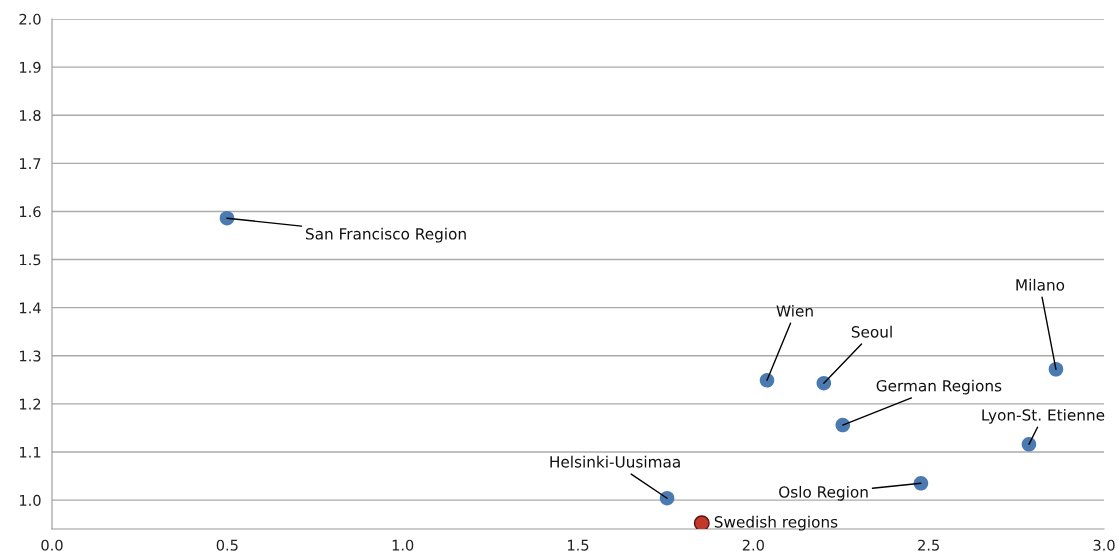  What do you see at coordinates (30, 308) in the screenshot?
I see `y-tick-label: 1.4` at bounding box center [30, 308].